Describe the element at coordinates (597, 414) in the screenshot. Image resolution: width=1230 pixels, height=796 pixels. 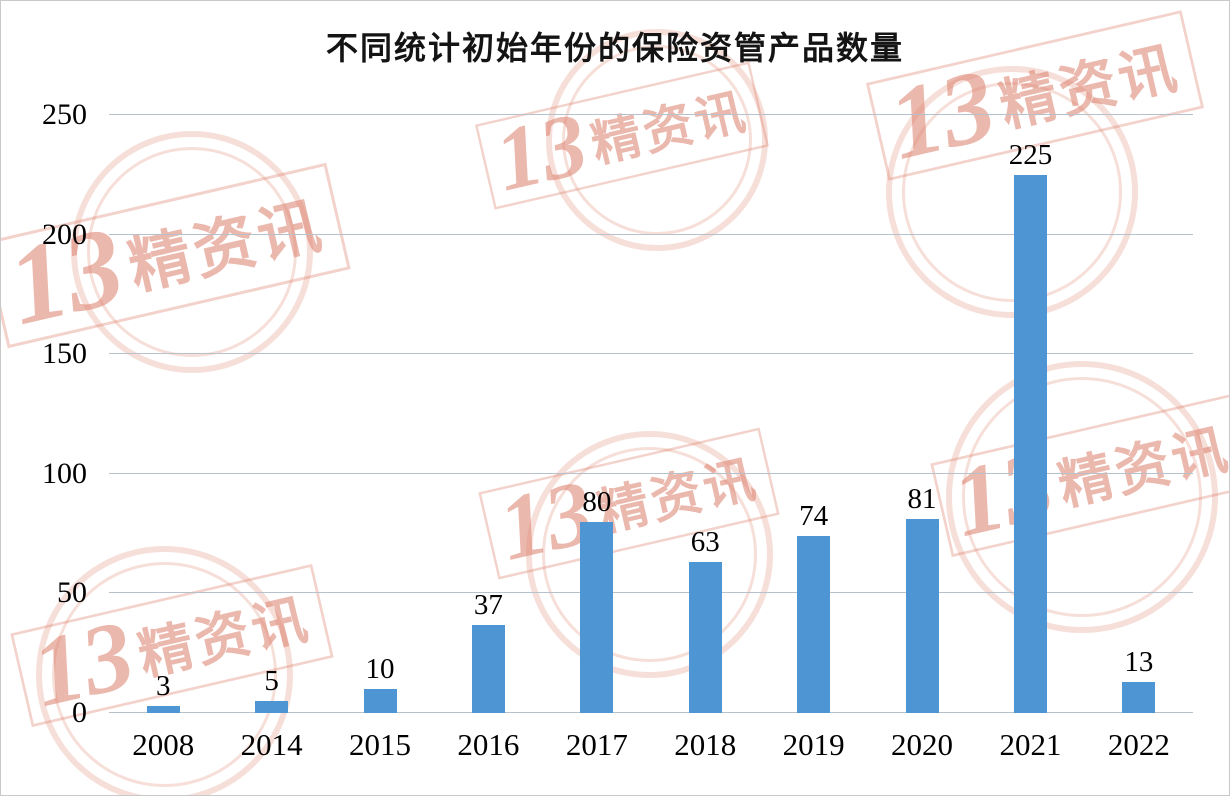
I see `bar-column: 80` at that location.